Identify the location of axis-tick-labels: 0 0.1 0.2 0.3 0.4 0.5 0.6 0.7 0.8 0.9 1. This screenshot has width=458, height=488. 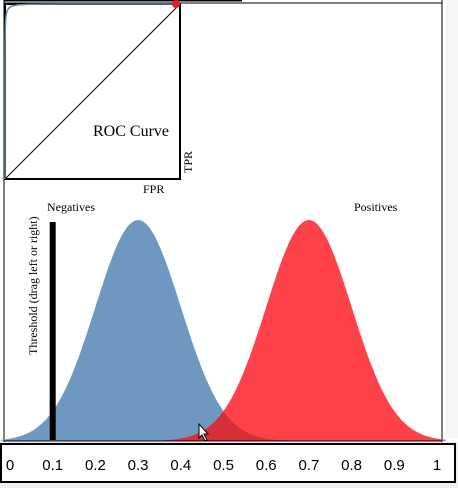
(223, 465).